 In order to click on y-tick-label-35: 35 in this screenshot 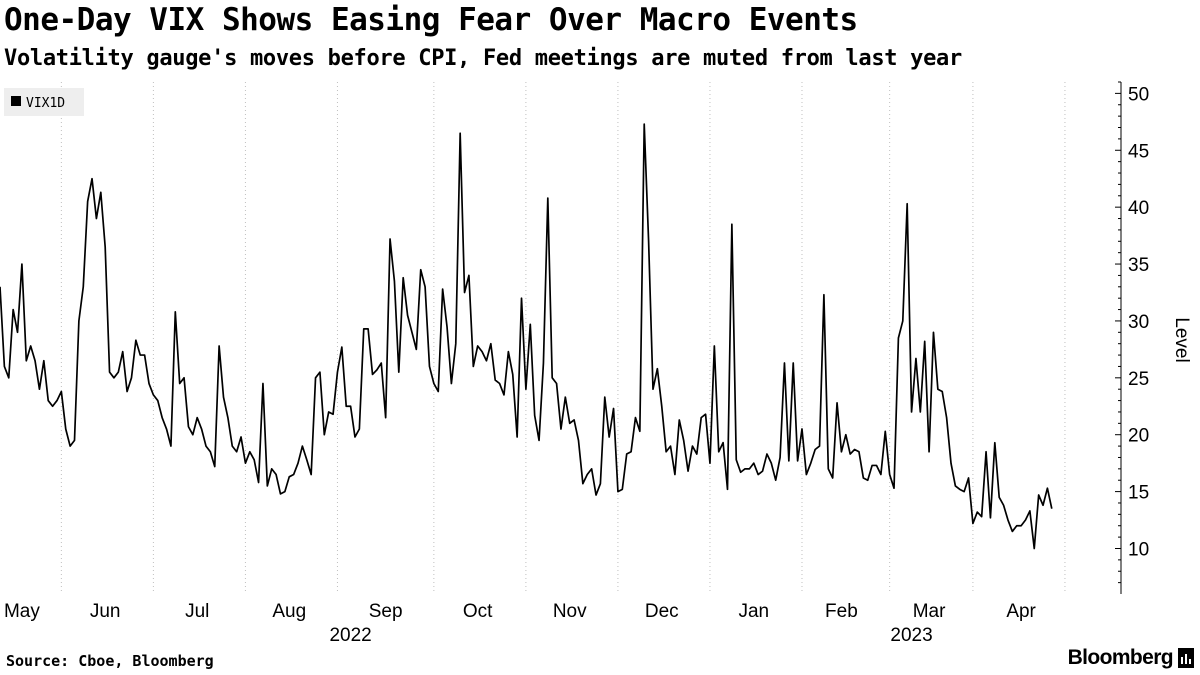, I will do `click(1138, 265)`.